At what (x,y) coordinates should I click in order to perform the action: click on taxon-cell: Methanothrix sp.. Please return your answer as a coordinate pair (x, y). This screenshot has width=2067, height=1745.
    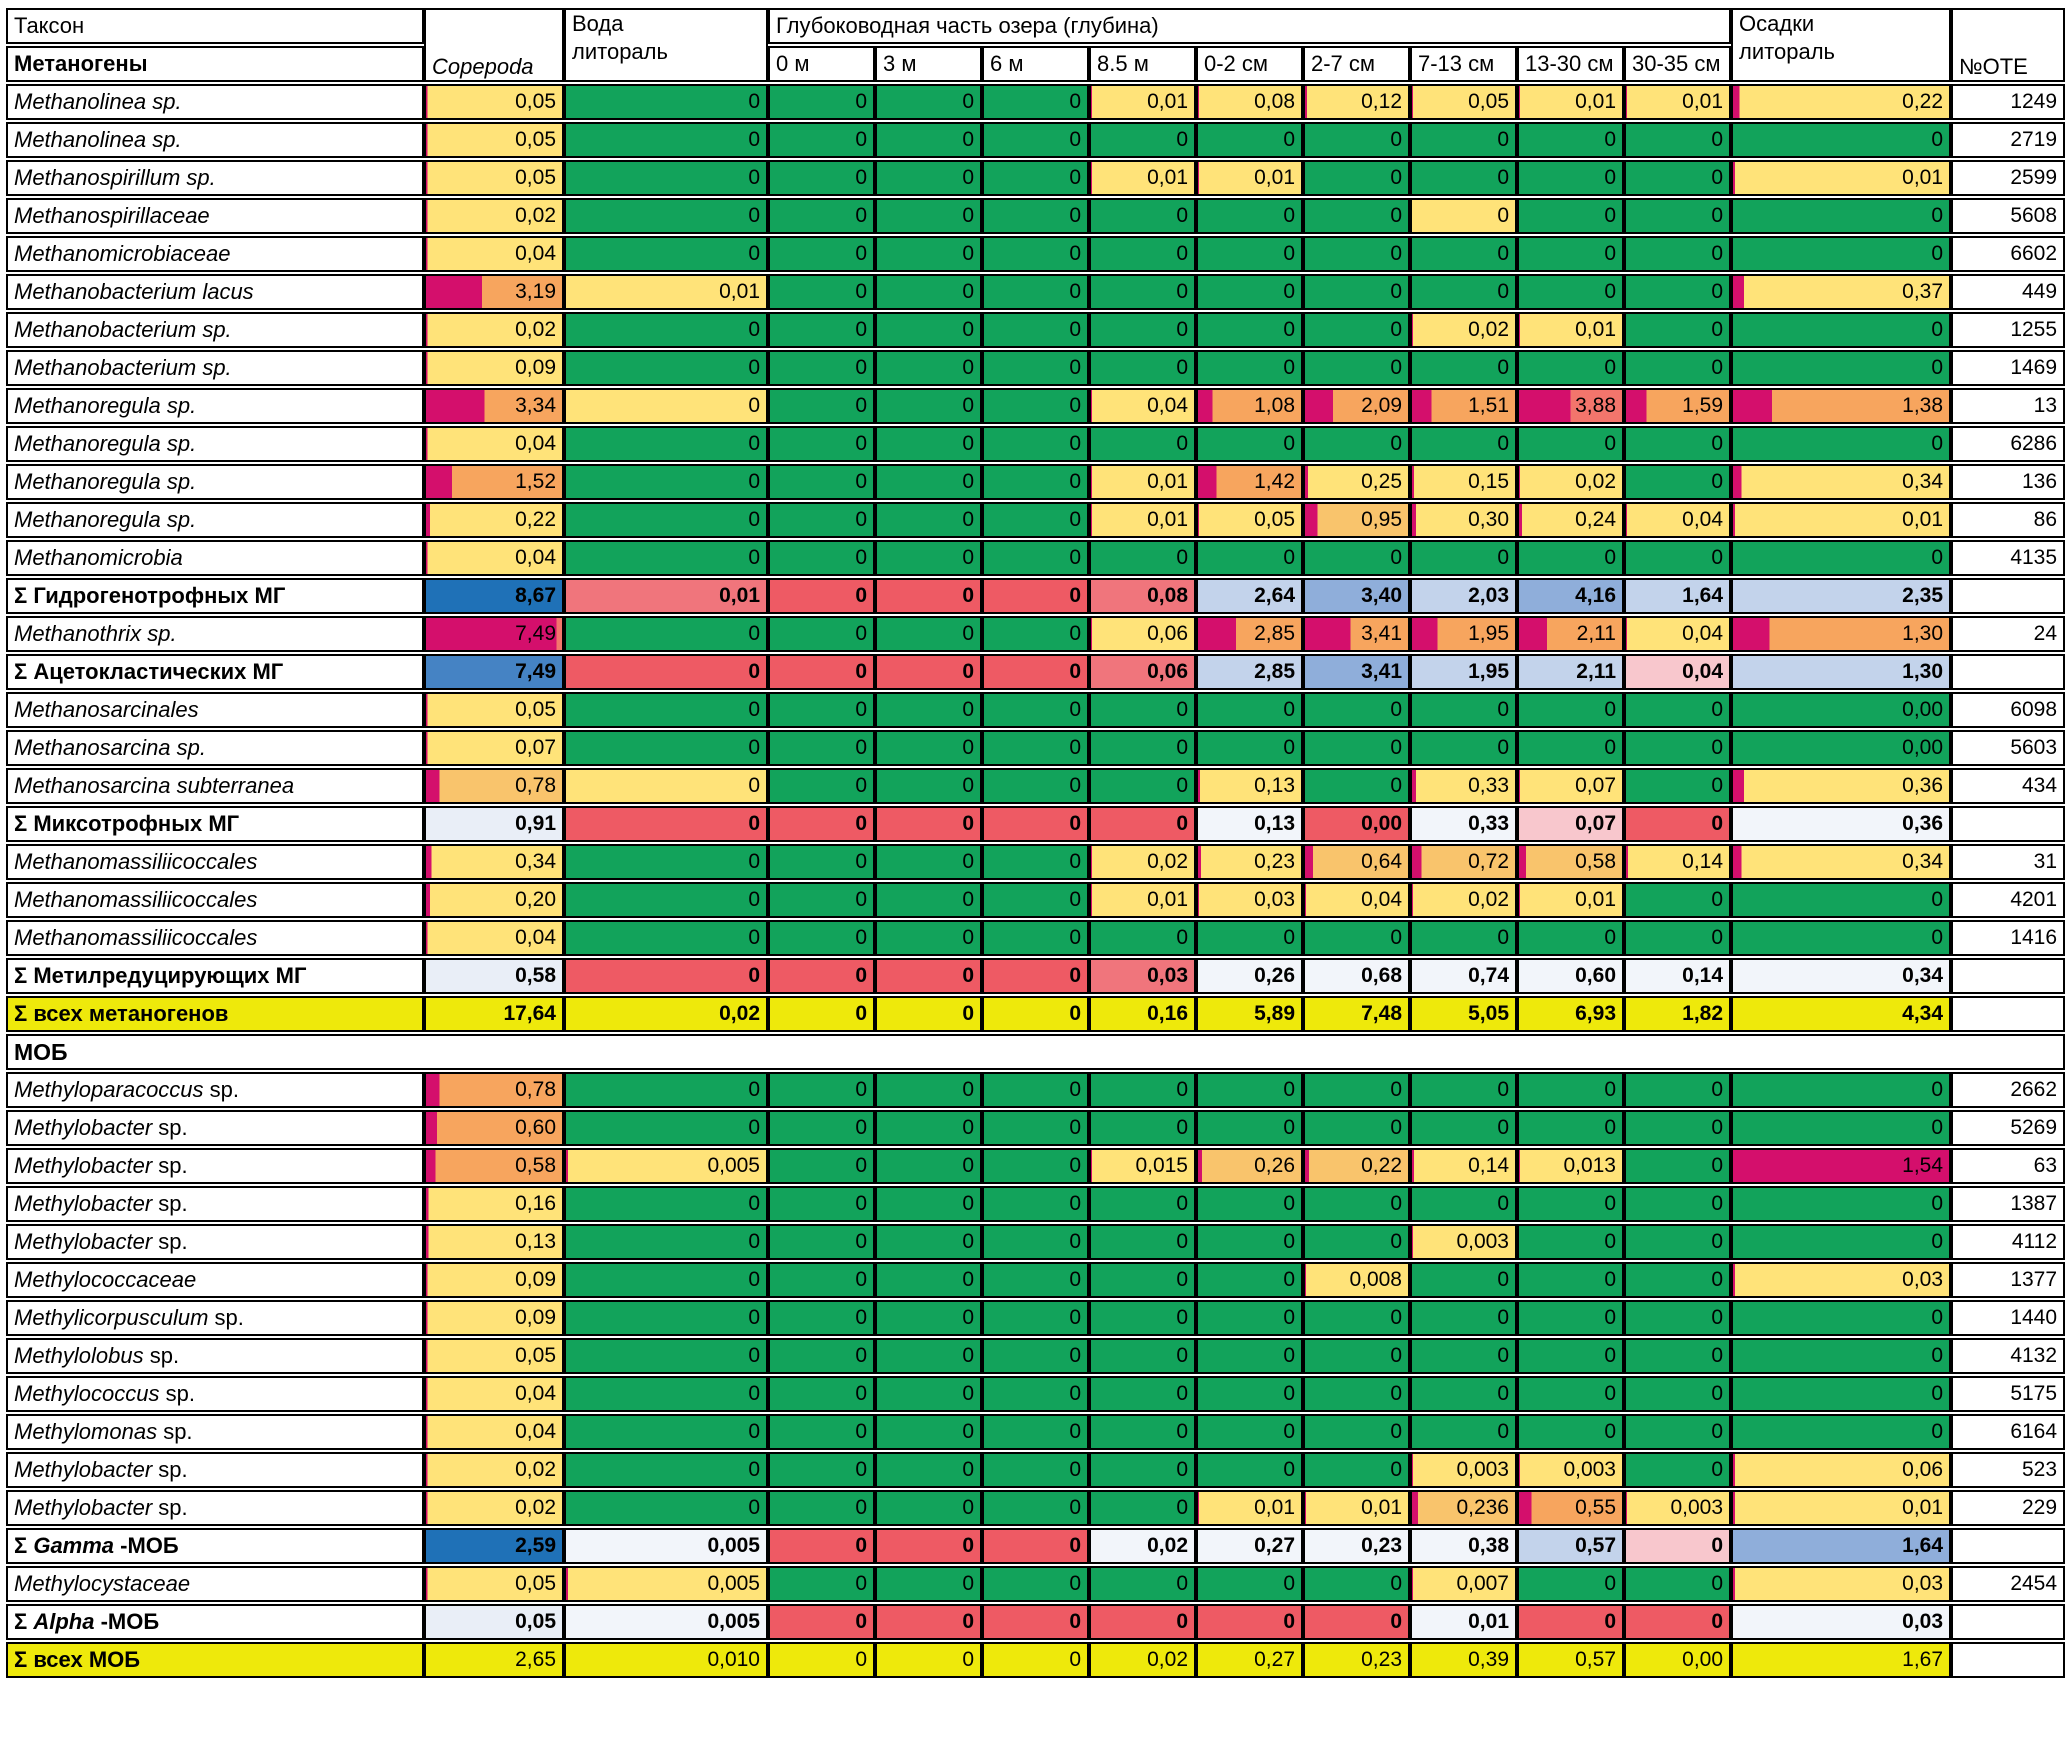
    Looking at the image, I should click on (215, 634).